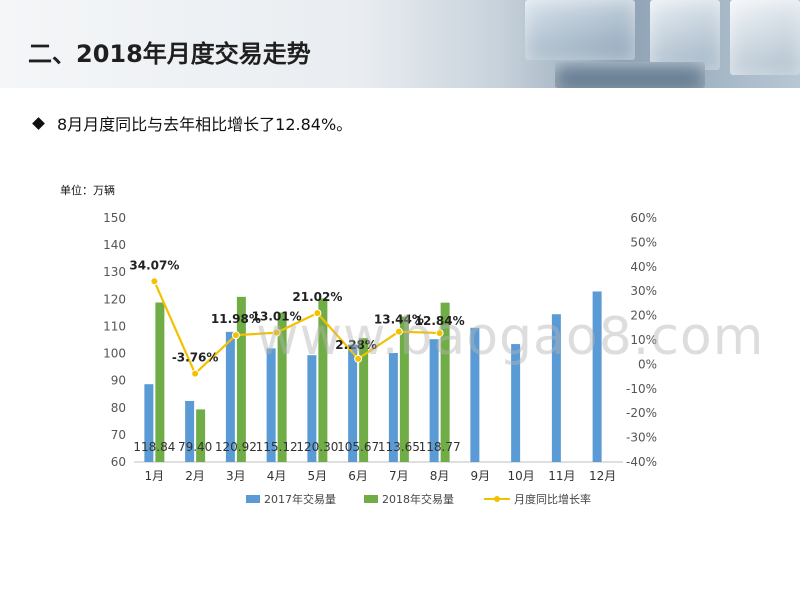 The height and width of the screenshot is (600, 800). Describe the element at coordinates (195, 447) in the screenshot. I see `bar-value-label: 79.40` at that location.